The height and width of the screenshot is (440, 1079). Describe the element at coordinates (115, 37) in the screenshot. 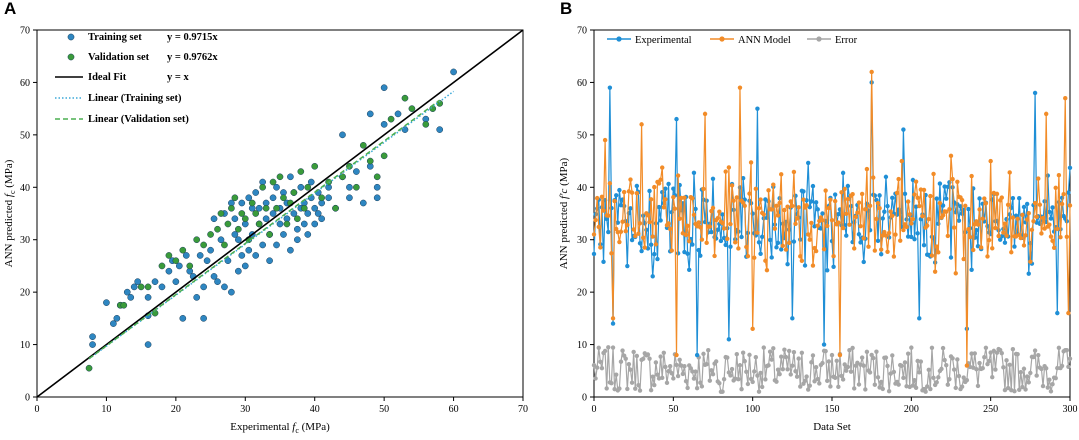

I see `legend-label: Training set` at that location.